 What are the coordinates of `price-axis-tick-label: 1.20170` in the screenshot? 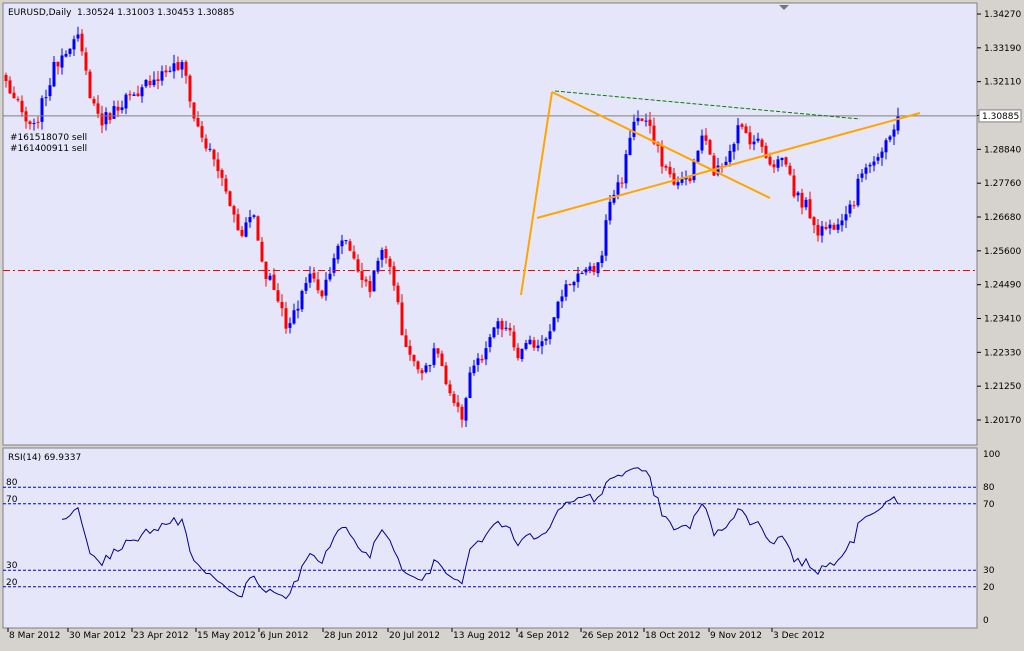 It's located at (1002, 421).